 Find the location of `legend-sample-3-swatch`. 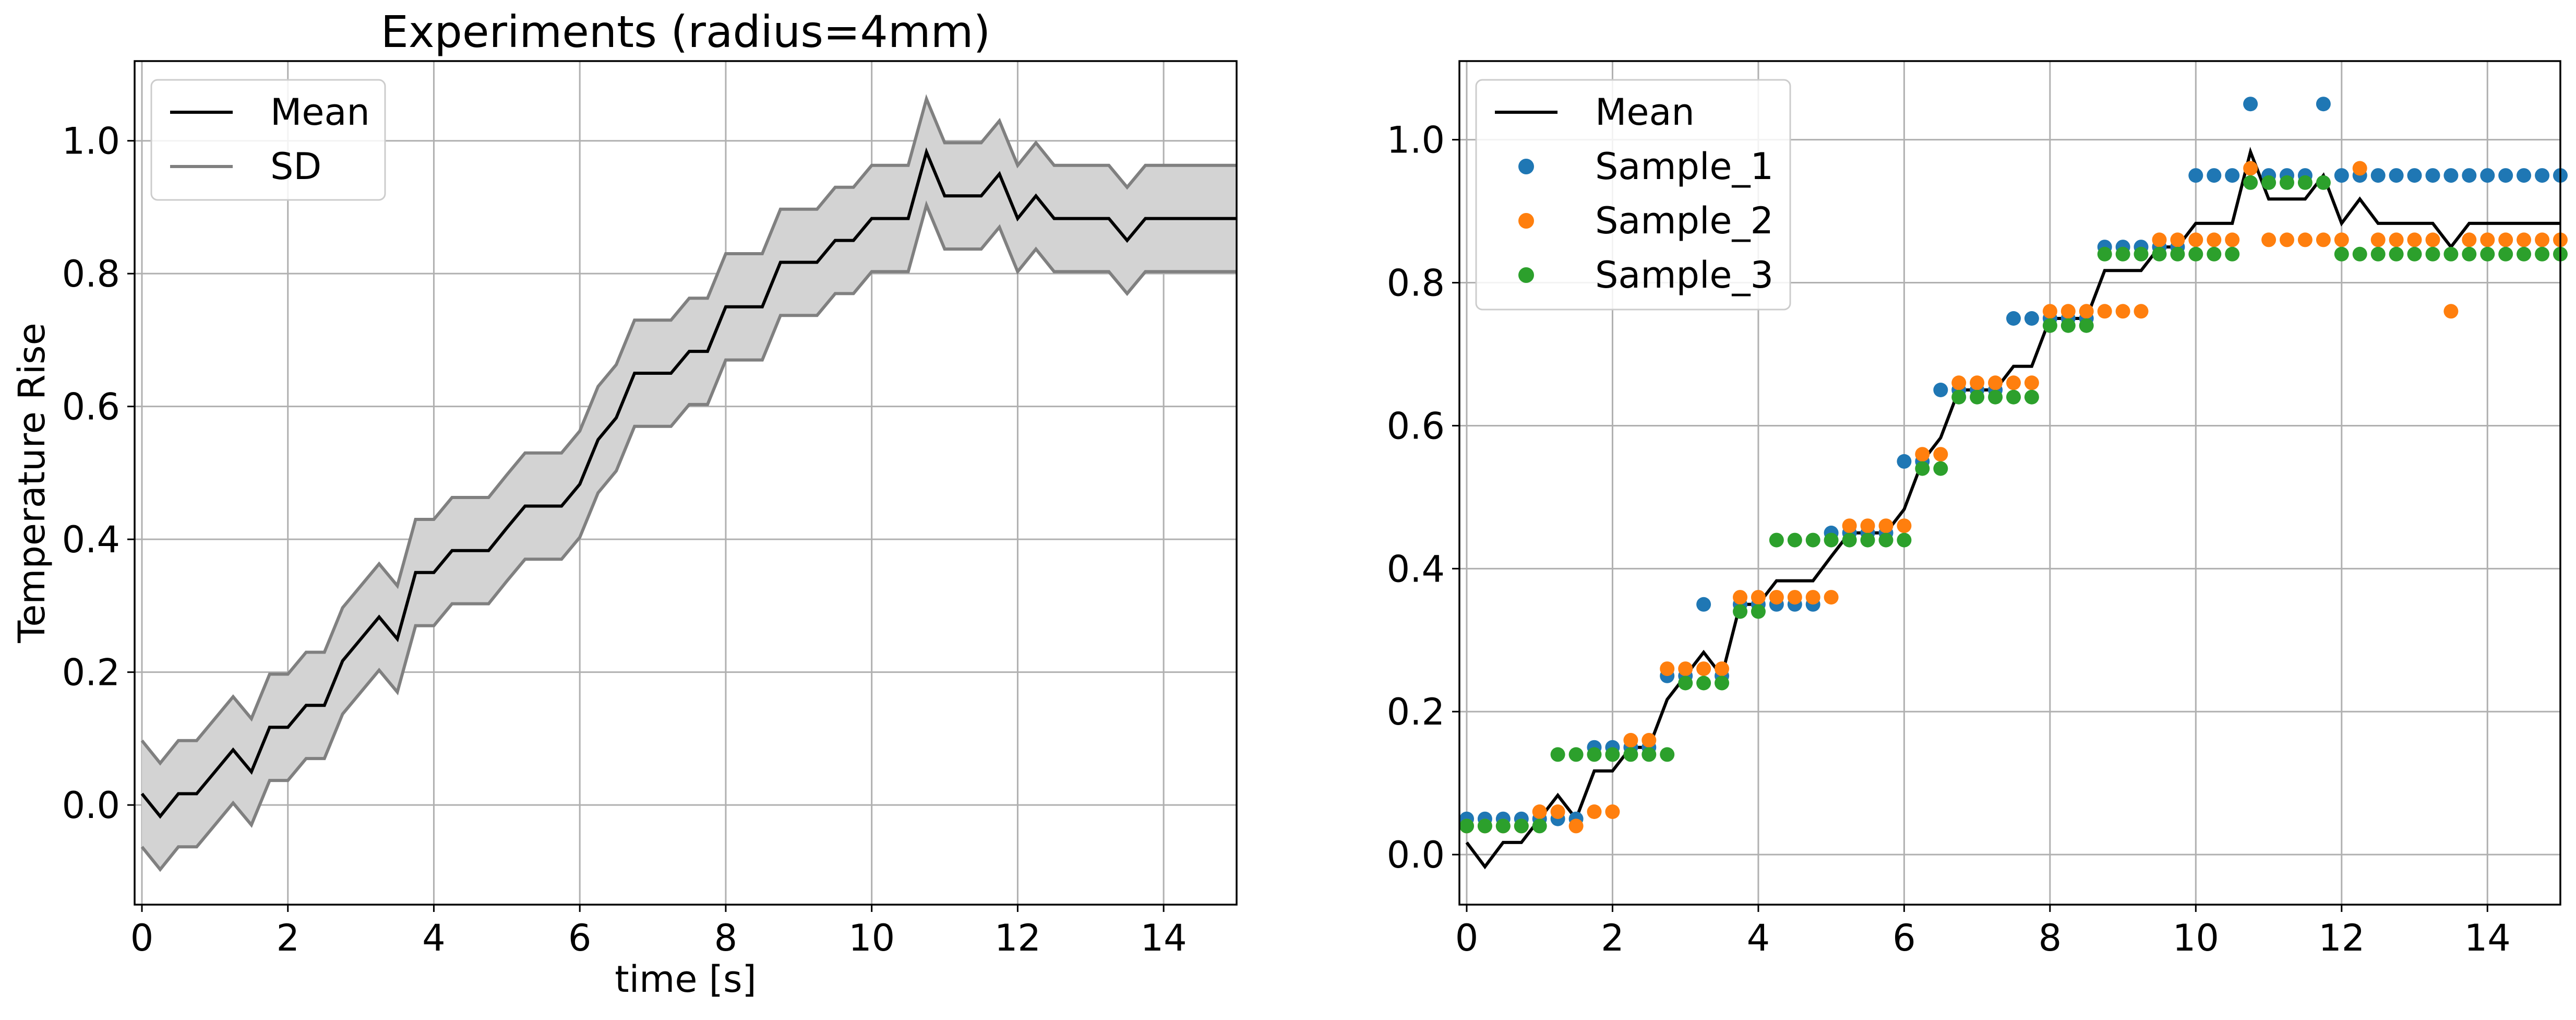

legend-sample-3-swatch is located at coordinates (1526, 275).